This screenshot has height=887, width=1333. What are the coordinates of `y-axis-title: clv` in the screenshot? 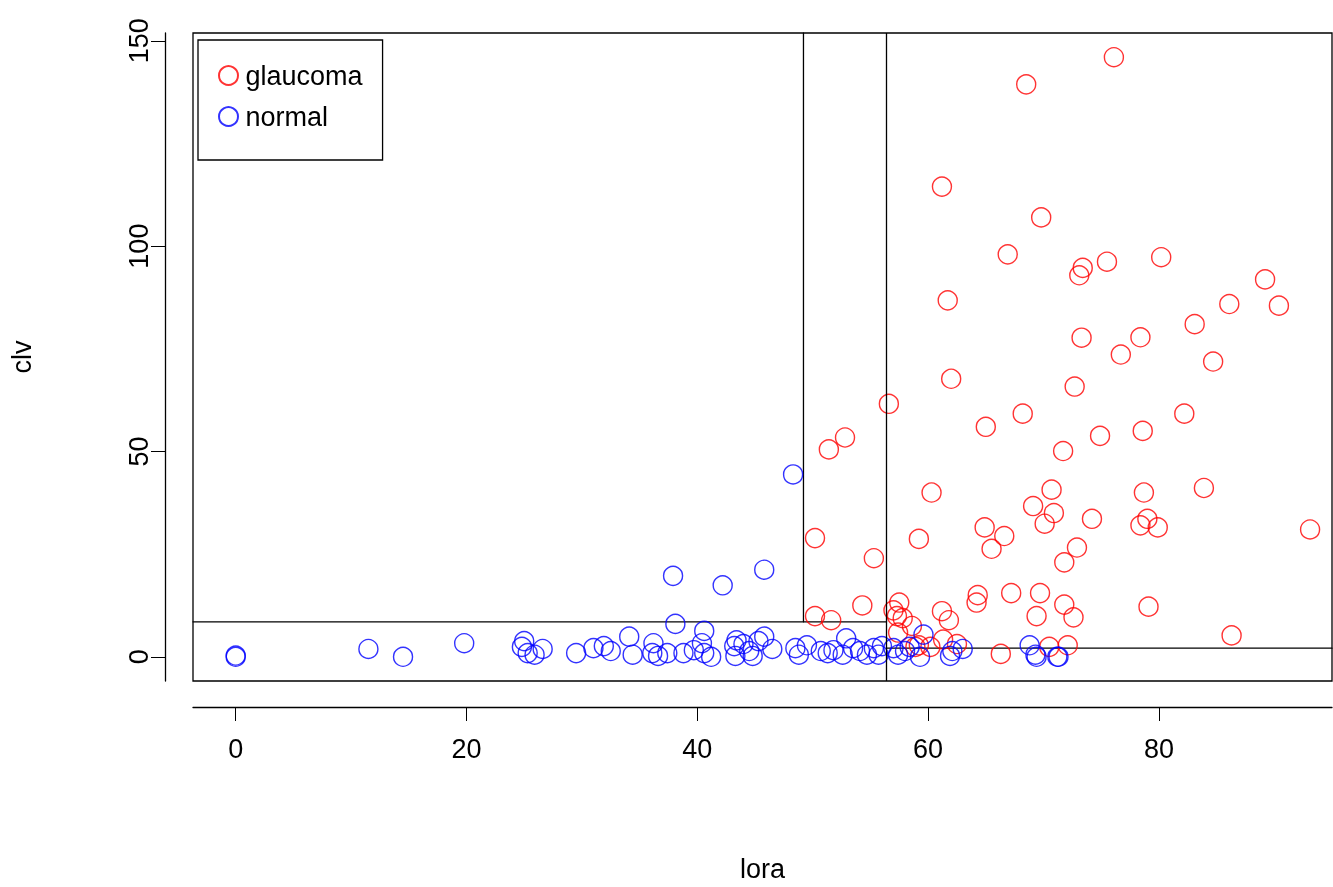 It's located at (21, 357).